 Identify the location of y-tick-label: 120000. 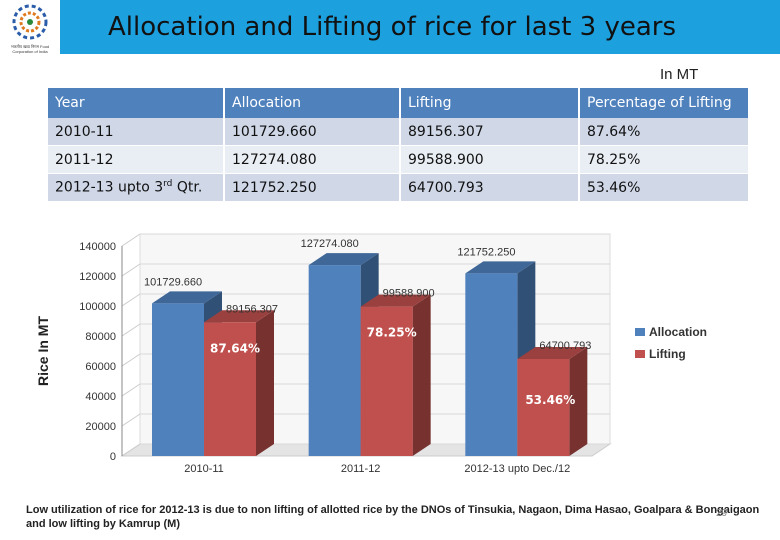
(97, 277).